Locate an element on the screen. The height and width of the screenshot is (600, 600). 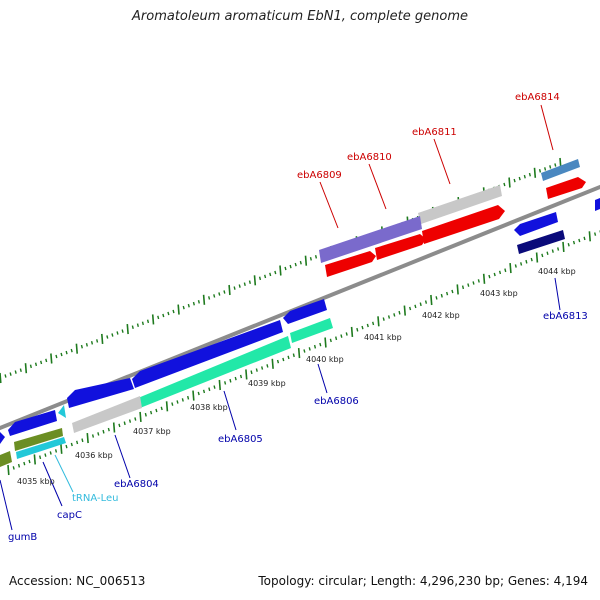
feature-ebA6804 is located at coordinates (100, 393).